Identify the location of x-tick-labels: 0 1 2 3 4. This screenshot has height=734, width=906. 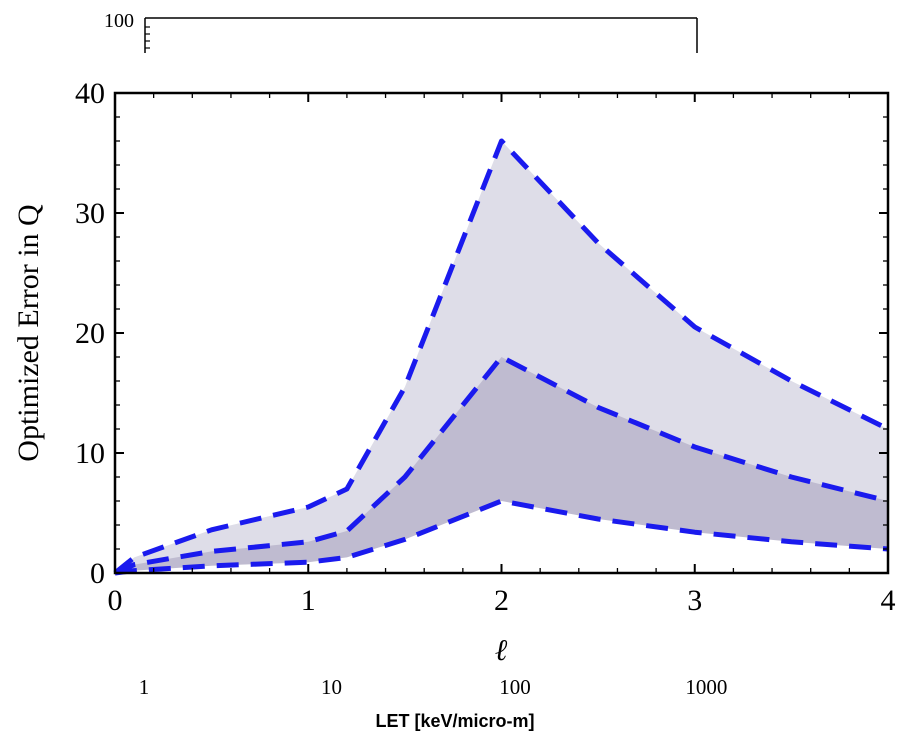
(502, 600).